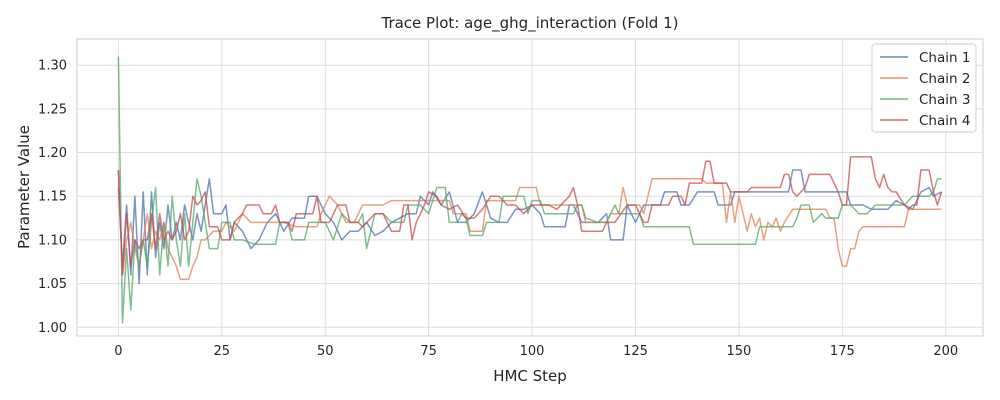 The height and width of the screenshot is (400, 1000). What do you see at coordinates (428, 351) in the screenshot?
I see `x-tick-label: 75` at bounding box center [428, 351].